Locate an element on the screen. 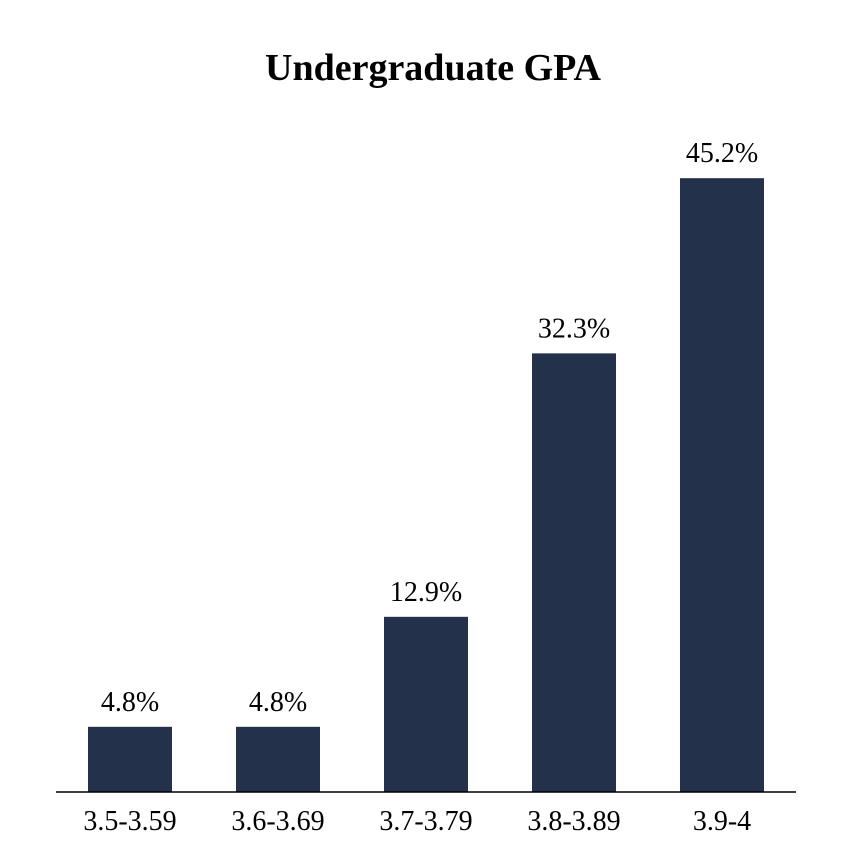 This screenshot has width=846, height=865. x-tick-labels-group: 3.5-3.59 3.6-3.69 3.7-3.79 3.8-3.89 3.9-4 is located at coordinates (417, 821).